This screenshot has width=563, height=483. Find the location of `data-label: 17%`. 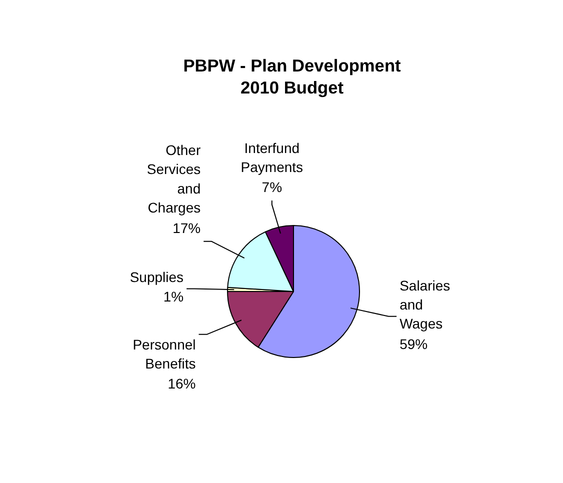

data-label: 17% is located at coordinates (186, 228).